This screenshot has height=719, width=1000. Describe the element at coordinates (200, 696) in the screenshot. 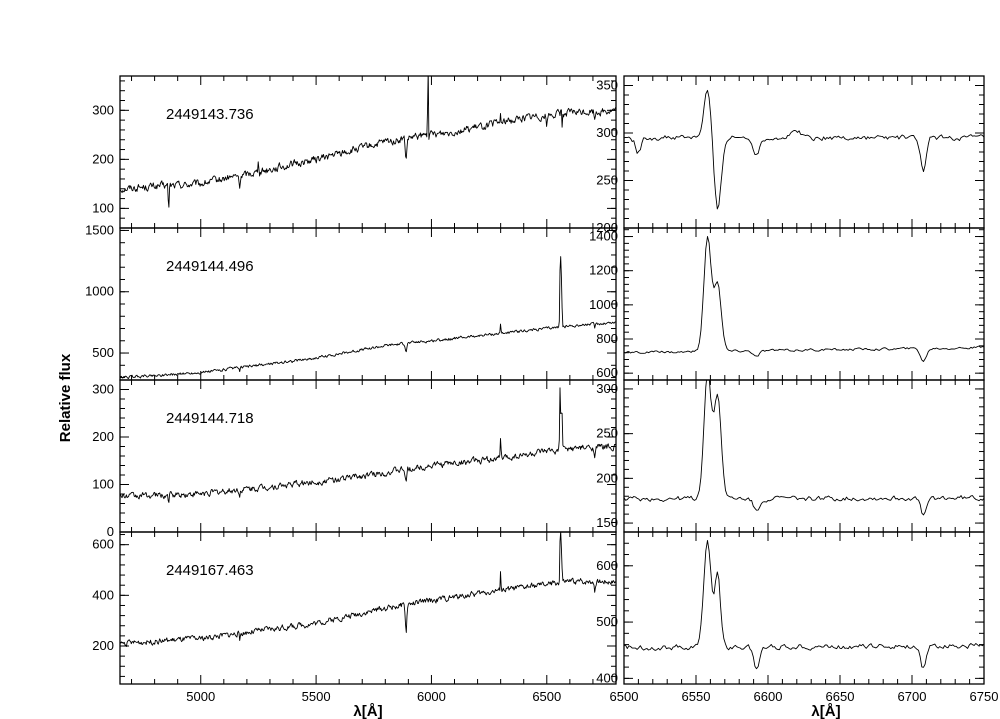

I see `x-tick-label: 5000` at that location.